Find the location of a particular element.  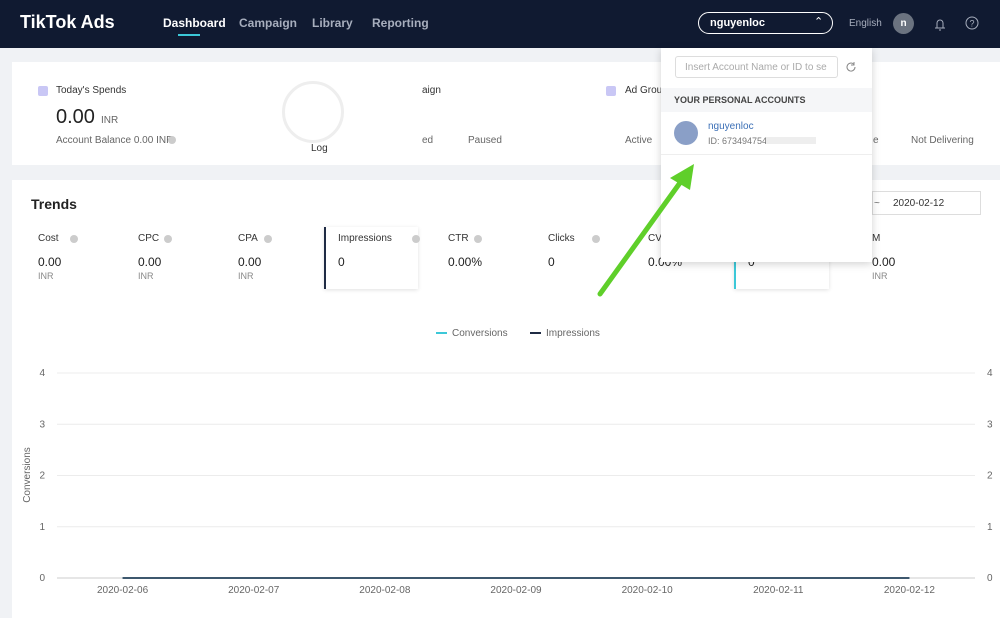

adgroup-label: Ad Group is located at coordinates (646, 90).